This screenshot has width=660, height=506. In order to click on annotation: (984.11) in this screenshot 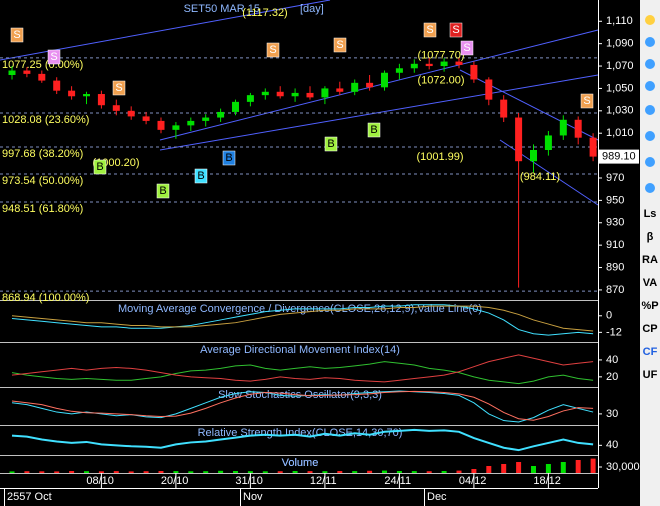, I will do `click(540, 177)`.